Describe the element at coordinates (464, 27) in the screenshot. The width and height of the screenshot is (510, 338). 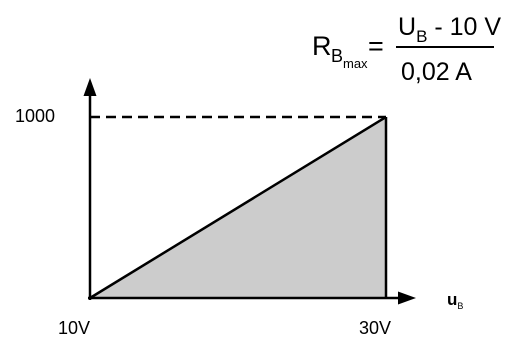
I see `formula-numerator-rest: - 10 V` at that location.